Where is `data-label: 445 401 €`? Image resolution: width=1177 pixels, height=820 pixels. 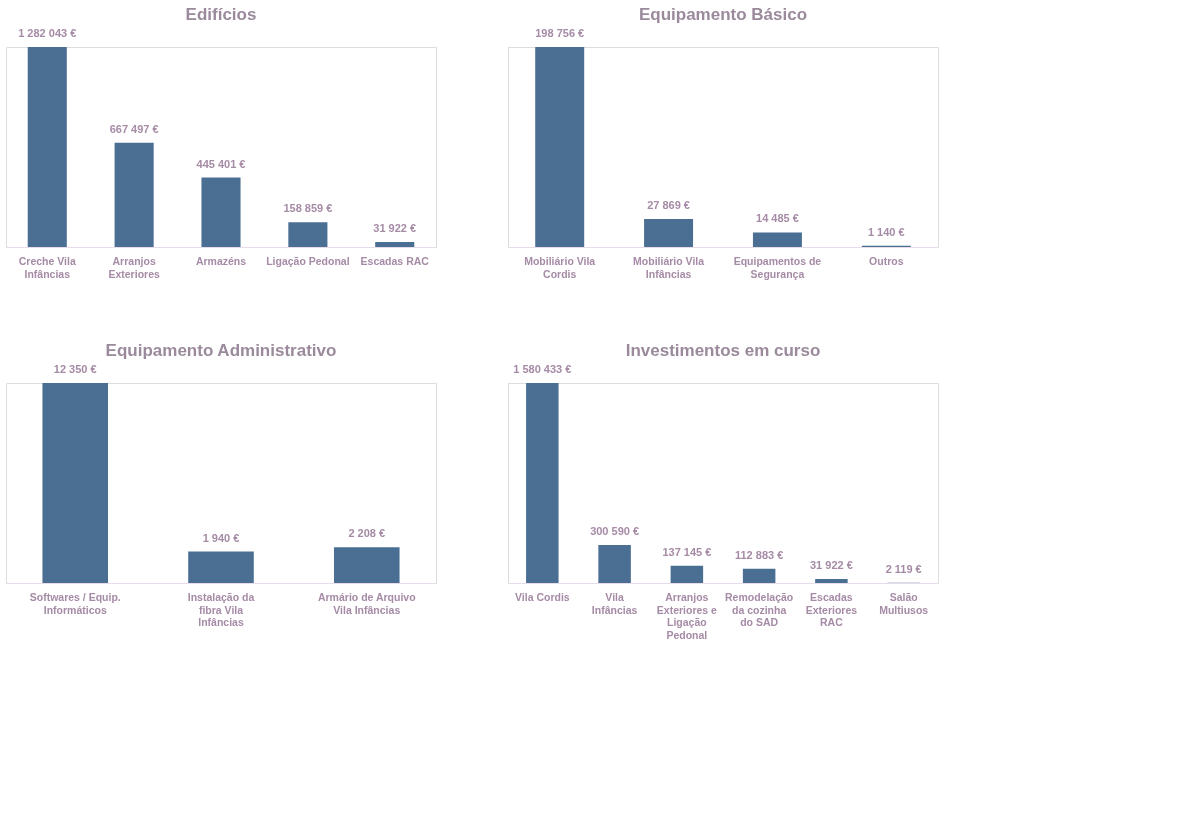
data-label: 445 401 € is located at coordinates (221, 163).